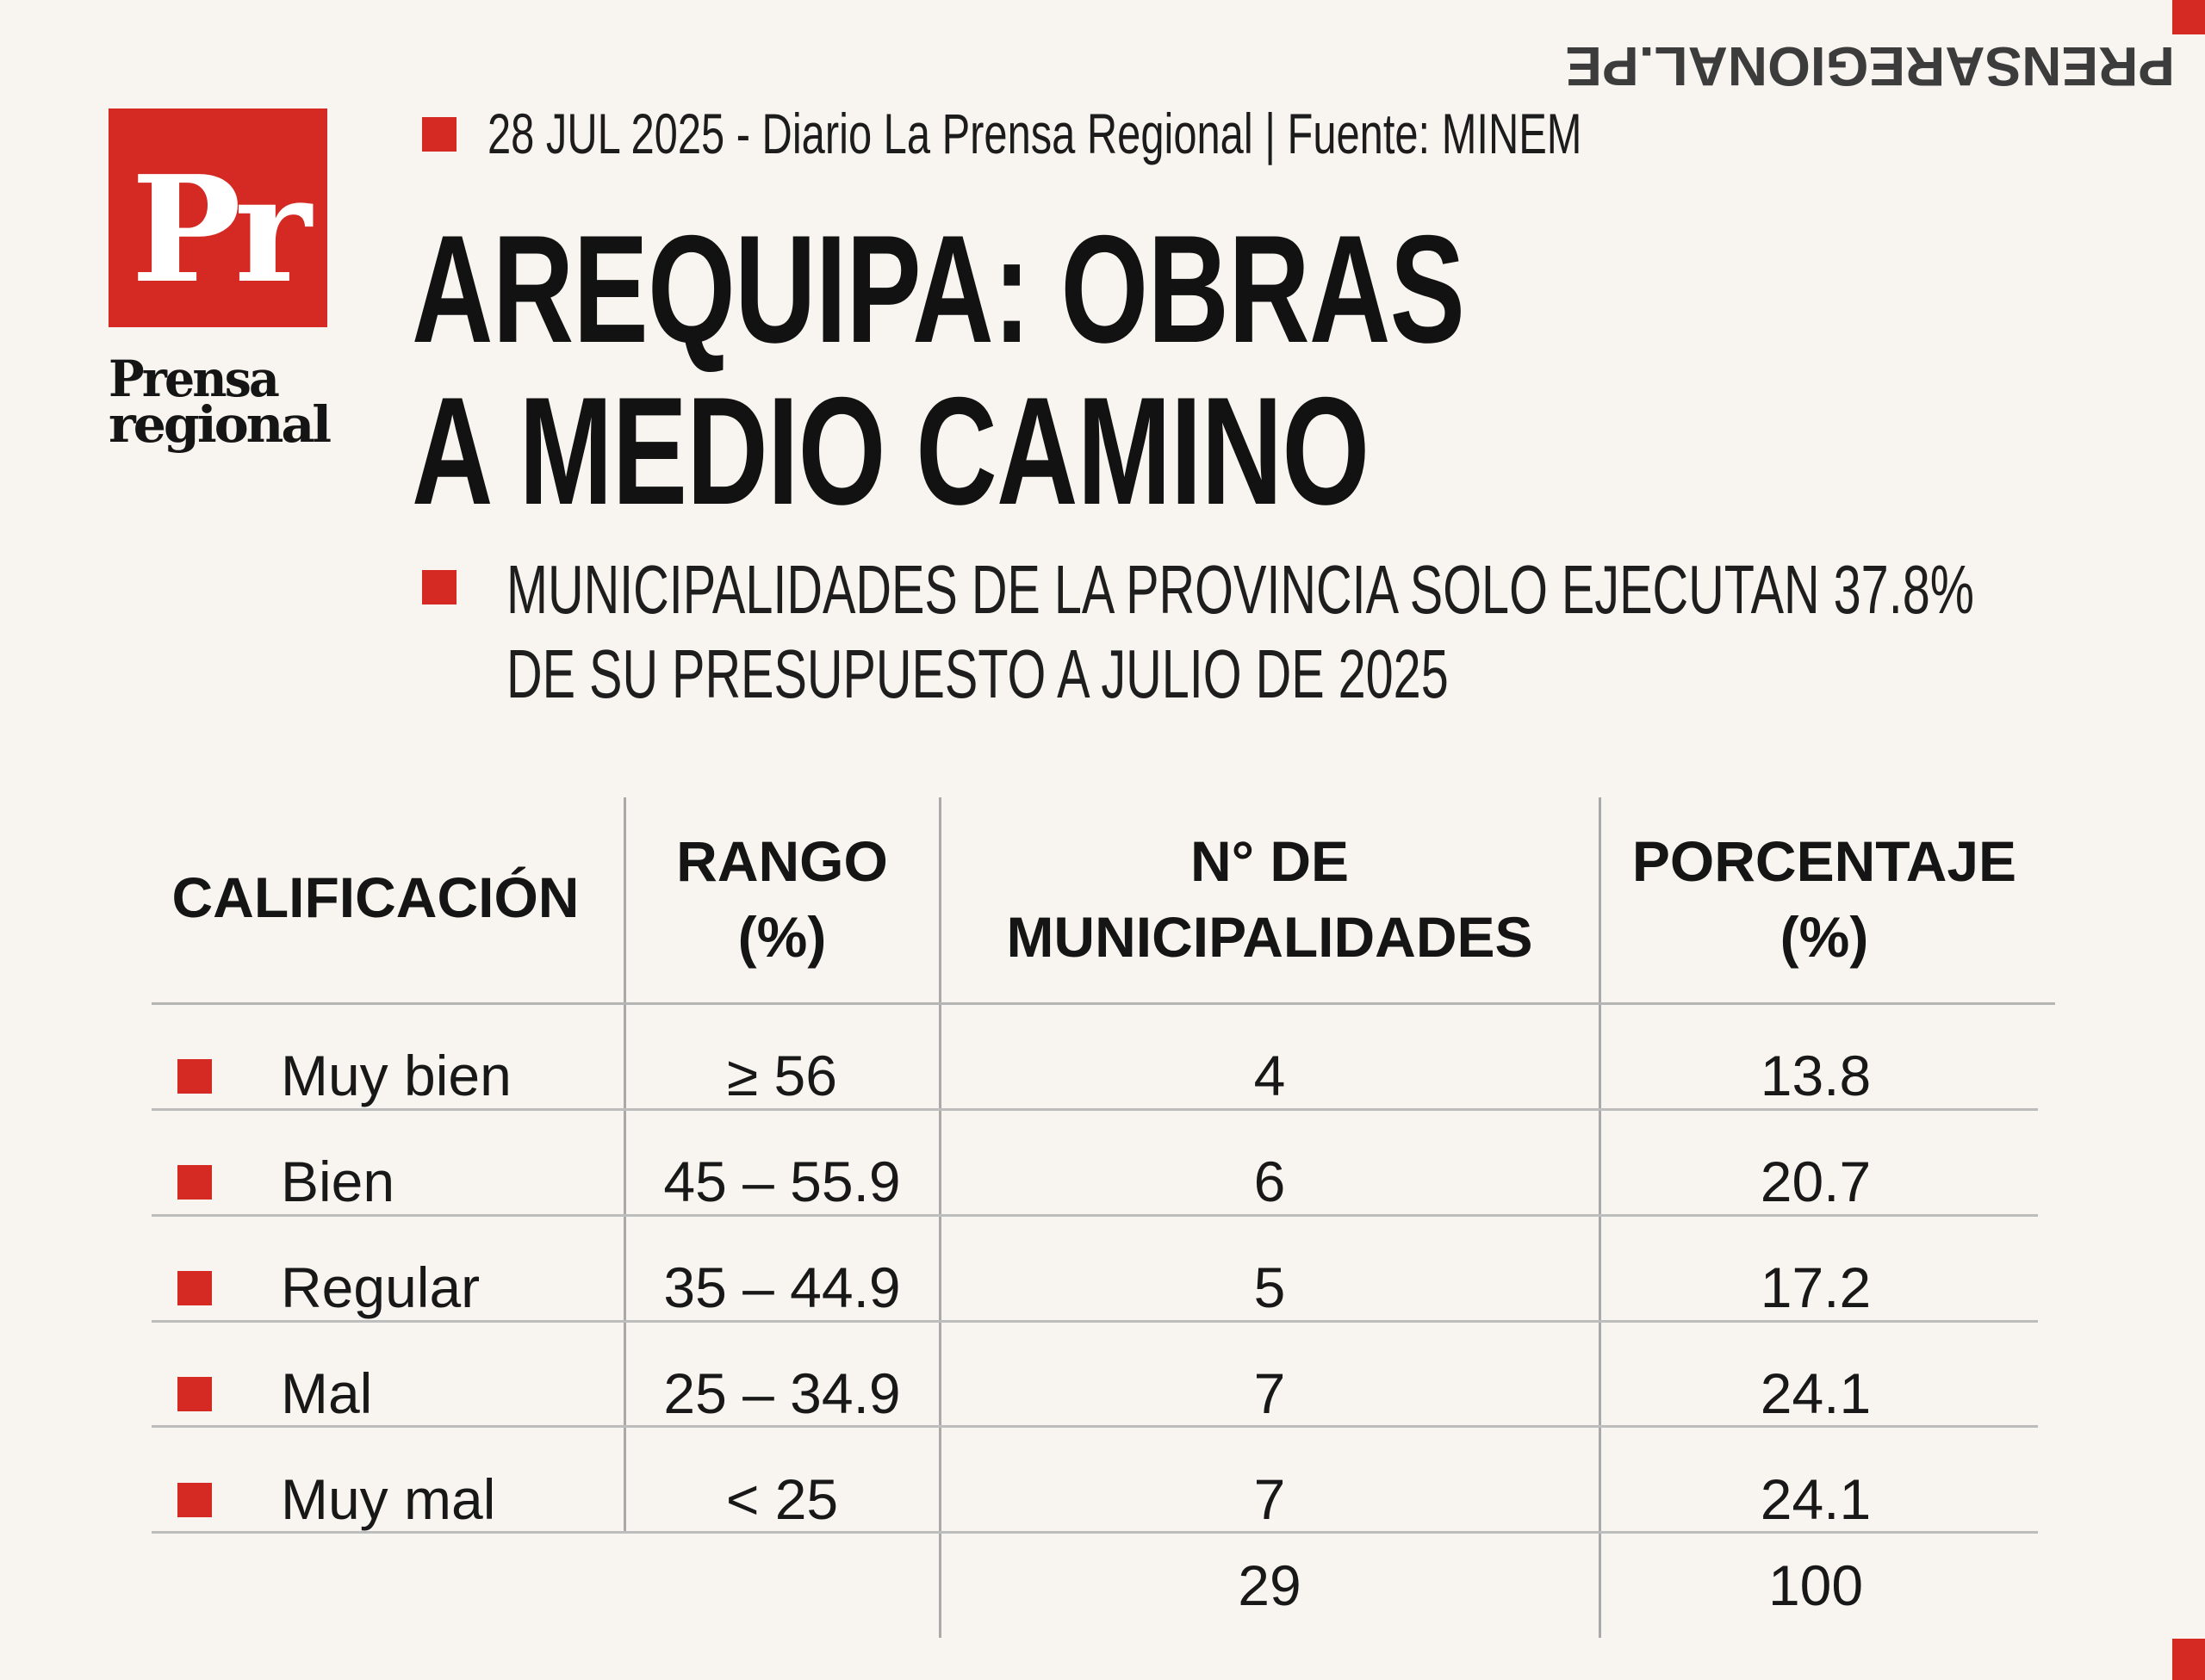 The height and width of the screenshot is (1680, 2205). What do you see at coordinates (1870, 346) in the screenshot?
I see `site-url-vertical: PRENSAREGIONAL.PE` at bounding box center [1870, 346].